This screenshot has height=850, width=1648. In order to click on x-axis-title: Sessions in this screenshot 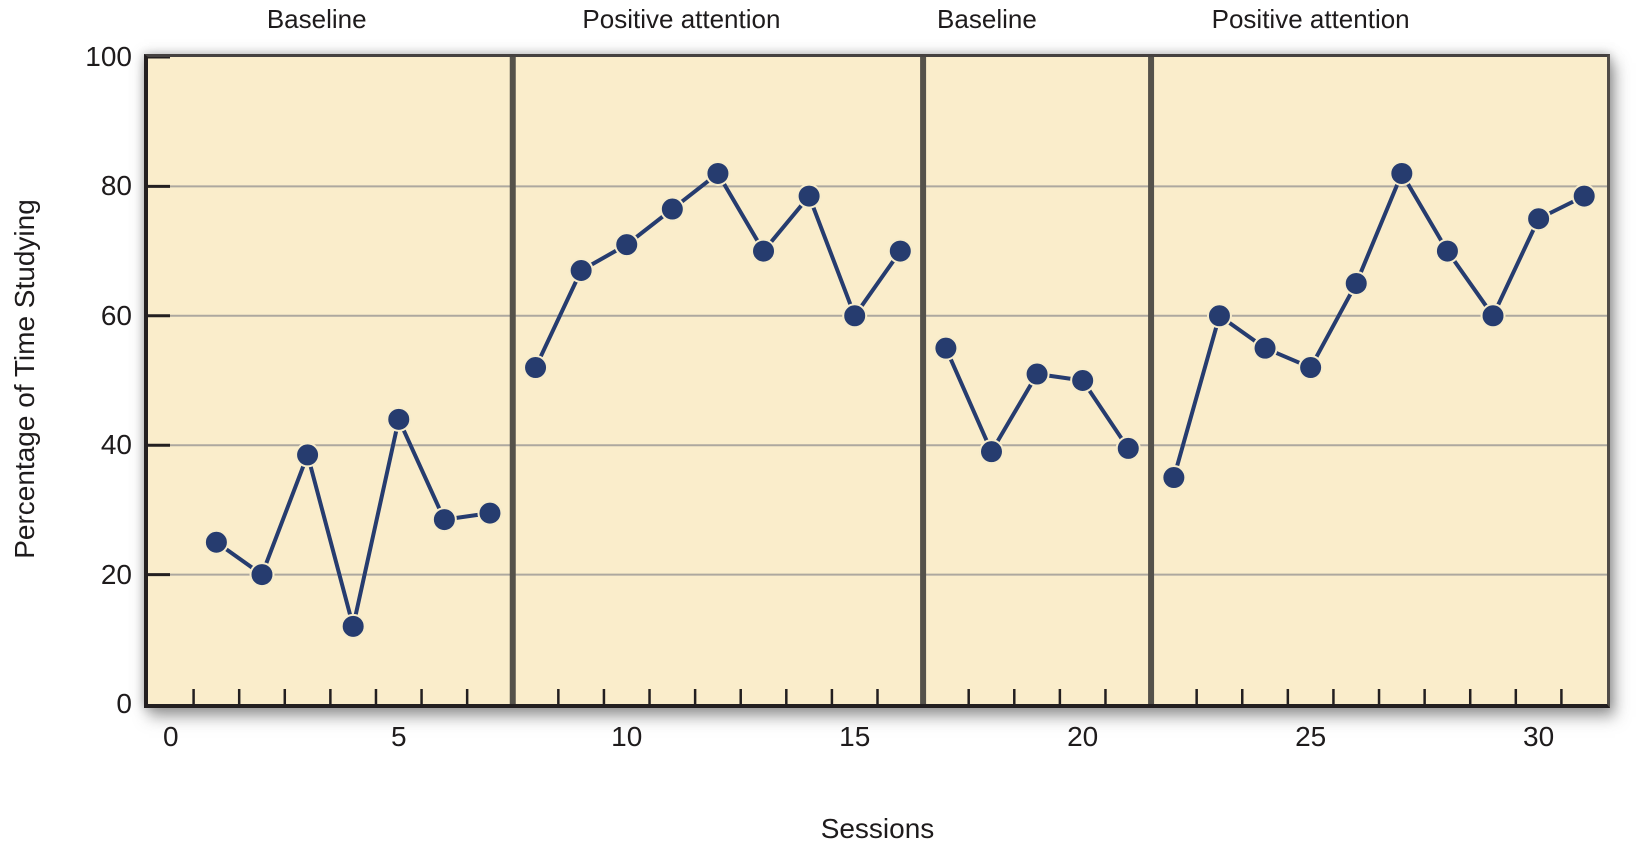, I will do `click(877, 828)`.